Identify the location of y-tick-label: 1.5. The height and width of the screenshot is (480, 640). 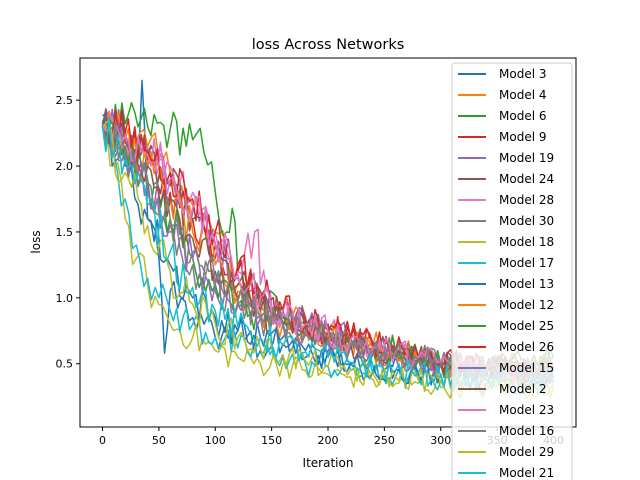
(65, 232).